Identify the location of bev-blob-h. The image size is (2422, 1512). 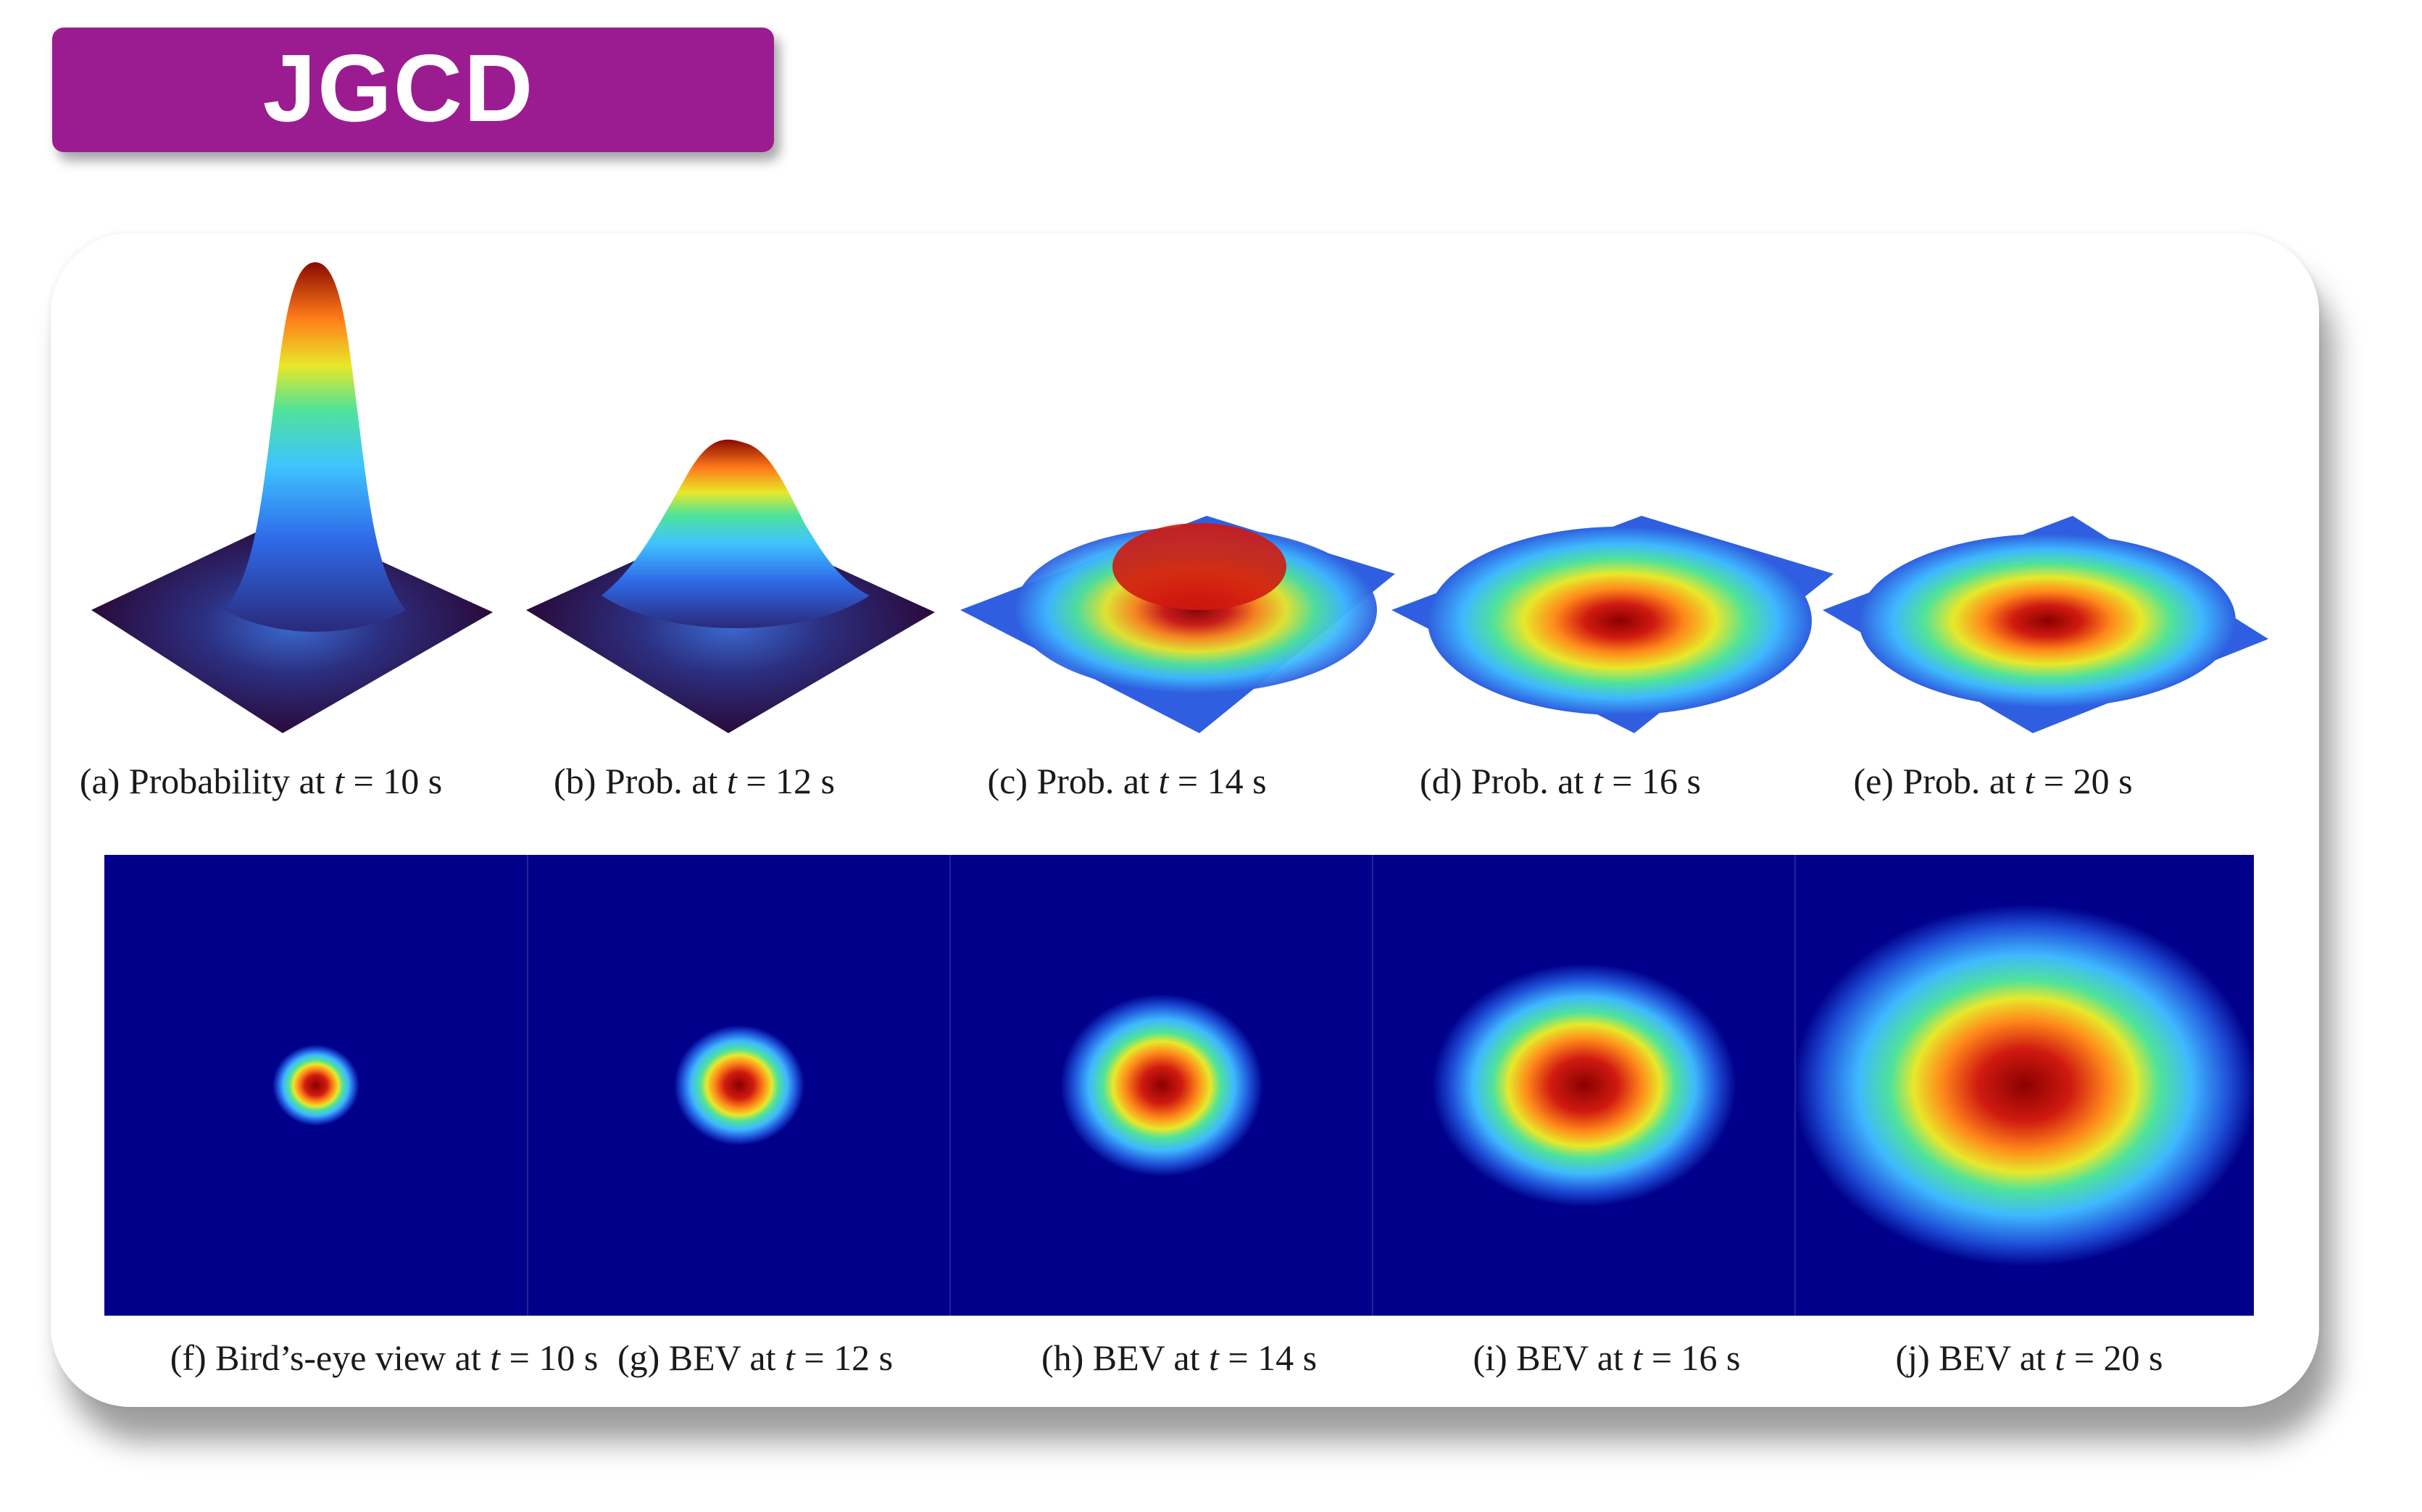
(1161, 1085).